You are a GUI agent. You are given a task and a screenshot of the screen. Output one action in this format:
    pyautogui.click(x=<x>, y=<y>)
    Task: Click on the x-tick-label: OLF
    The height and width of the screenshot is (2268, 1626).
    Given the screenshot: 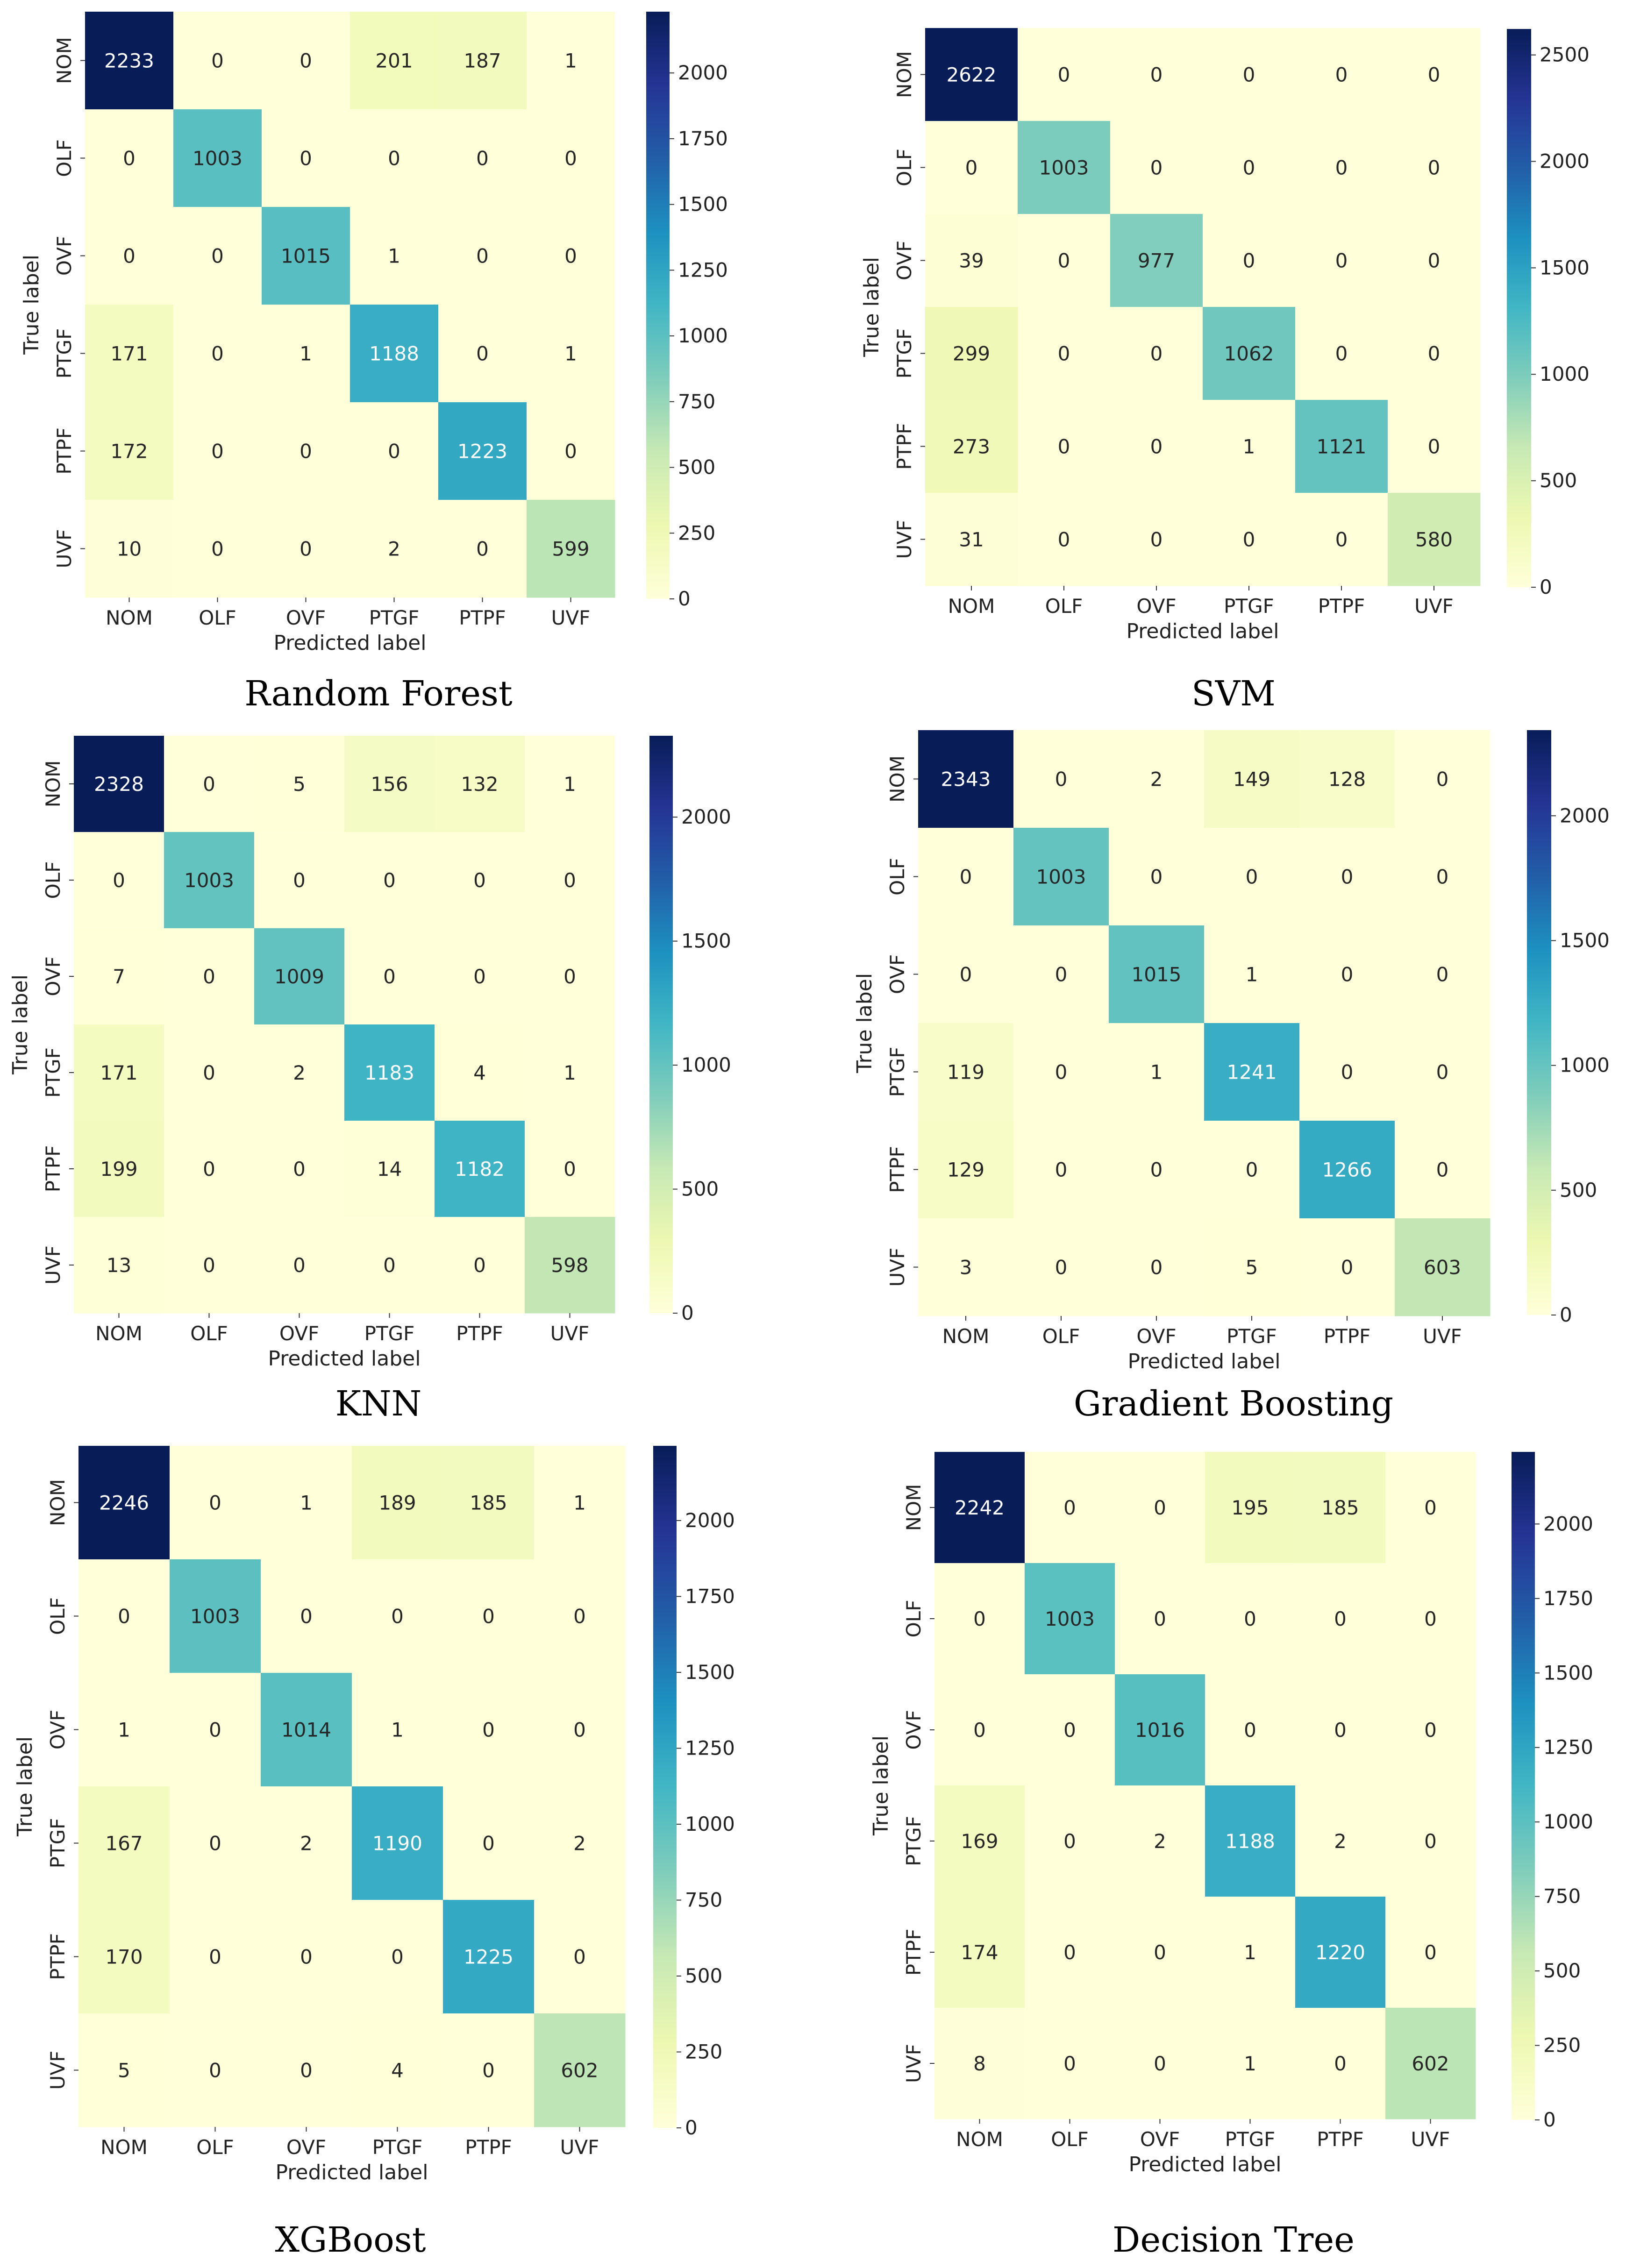 What is the action you would take?
    pyautogui.click(x=215, y=2147)
    